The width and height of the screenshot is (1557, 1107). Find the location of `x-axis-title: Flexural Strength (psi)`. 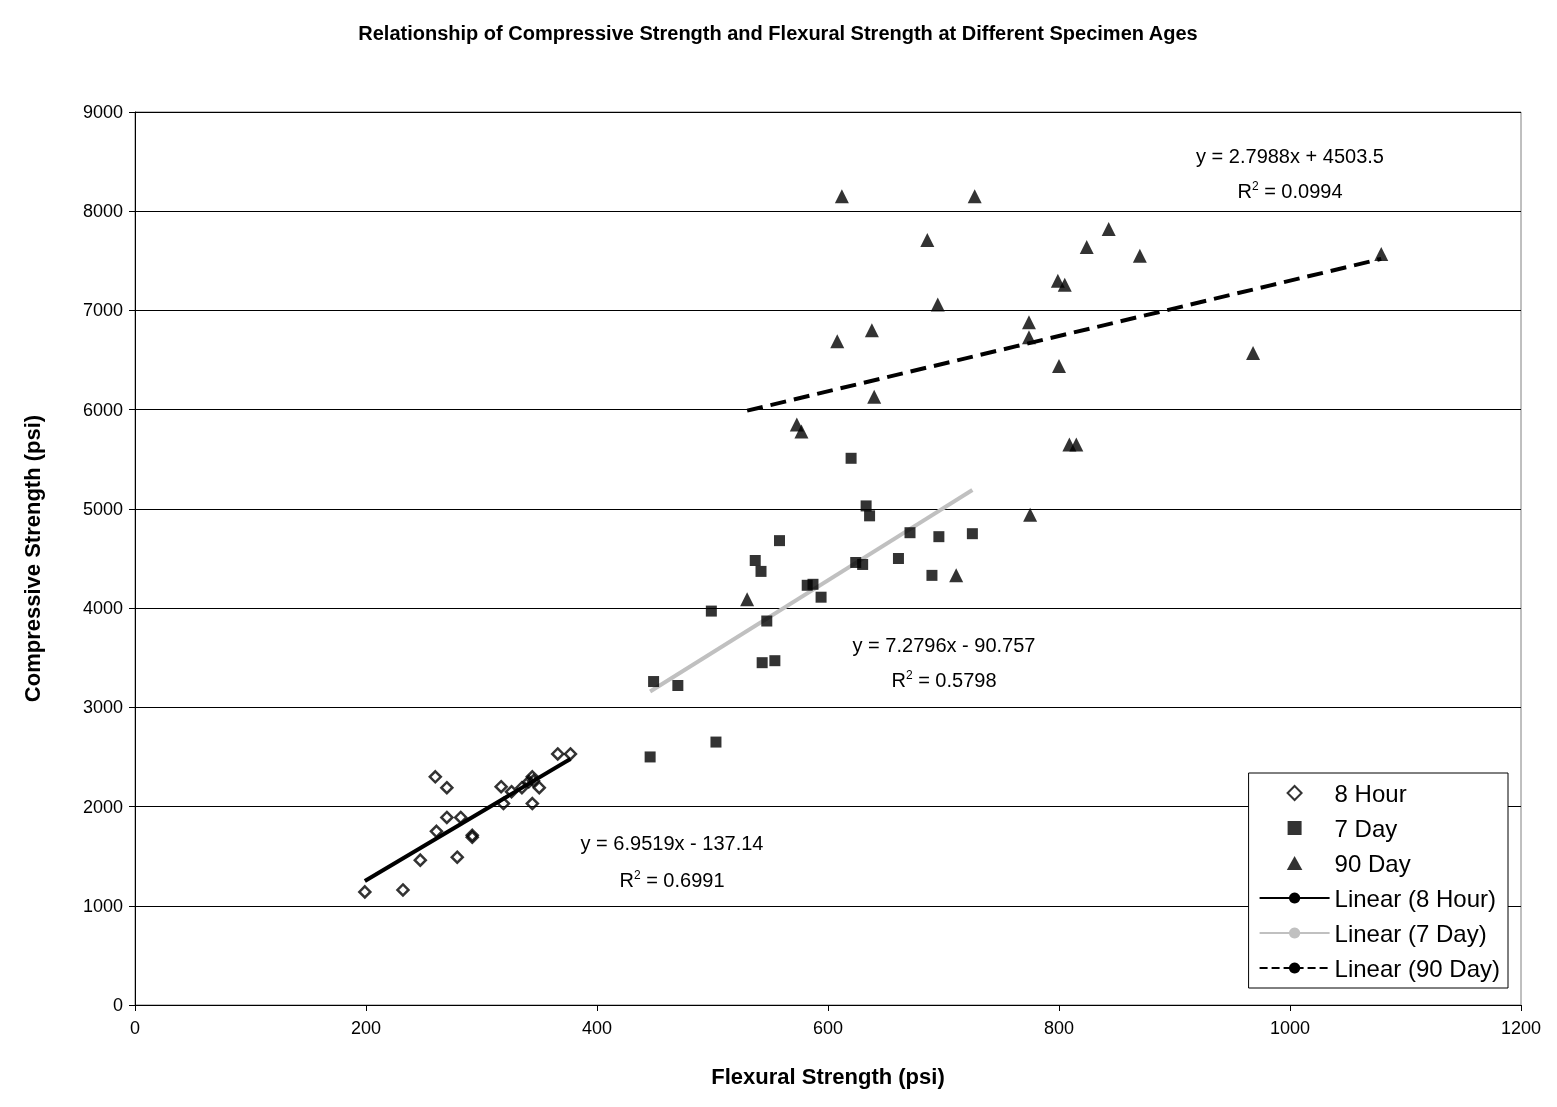

x-axis-title: Flexural Strength (psi) is located at coordinates (828, 1076).